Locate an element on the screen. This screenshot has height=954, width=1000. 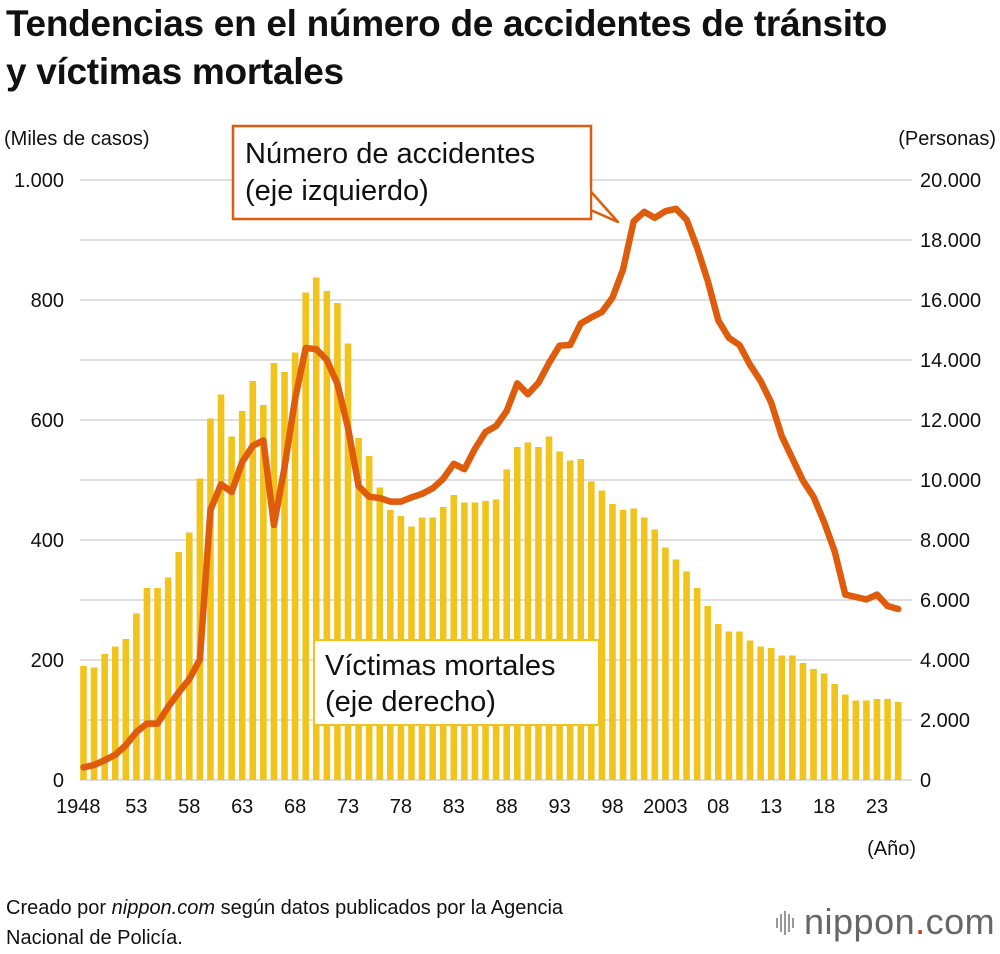
y-left-tick-label: 600 is located at coordinates (47, 421).